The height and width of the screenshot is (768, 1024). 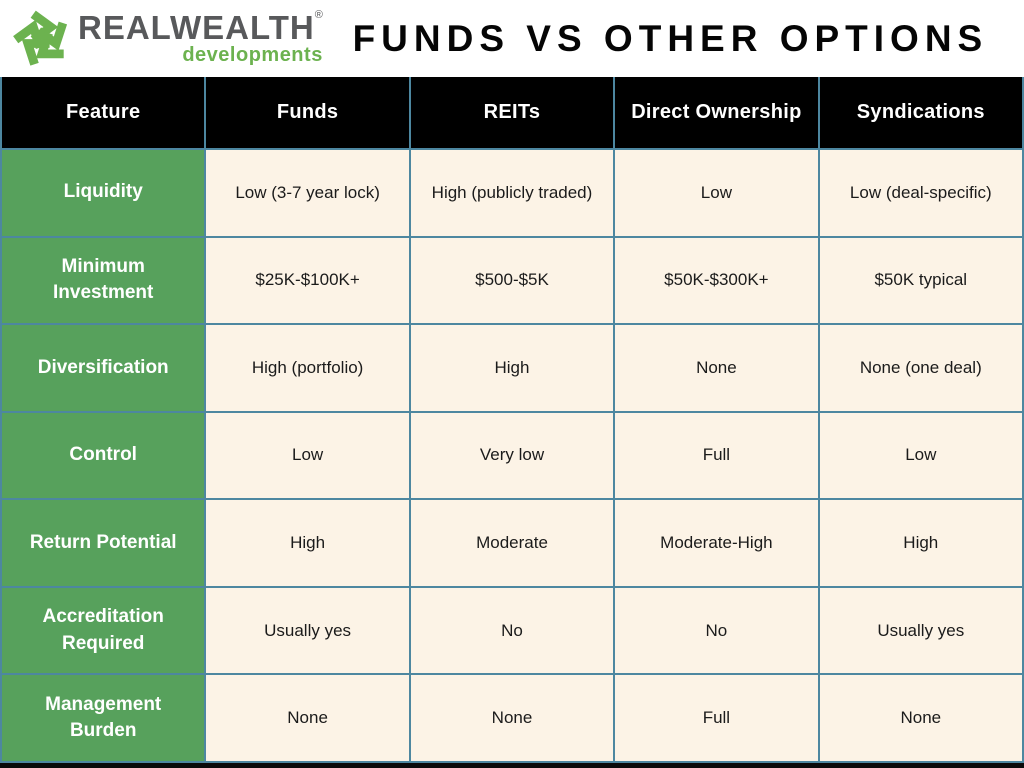 What do you see at coordinates (42, 39) in the screenshot?
I see `pinwheel-arrows-icon` at bounding box center [42, 39].